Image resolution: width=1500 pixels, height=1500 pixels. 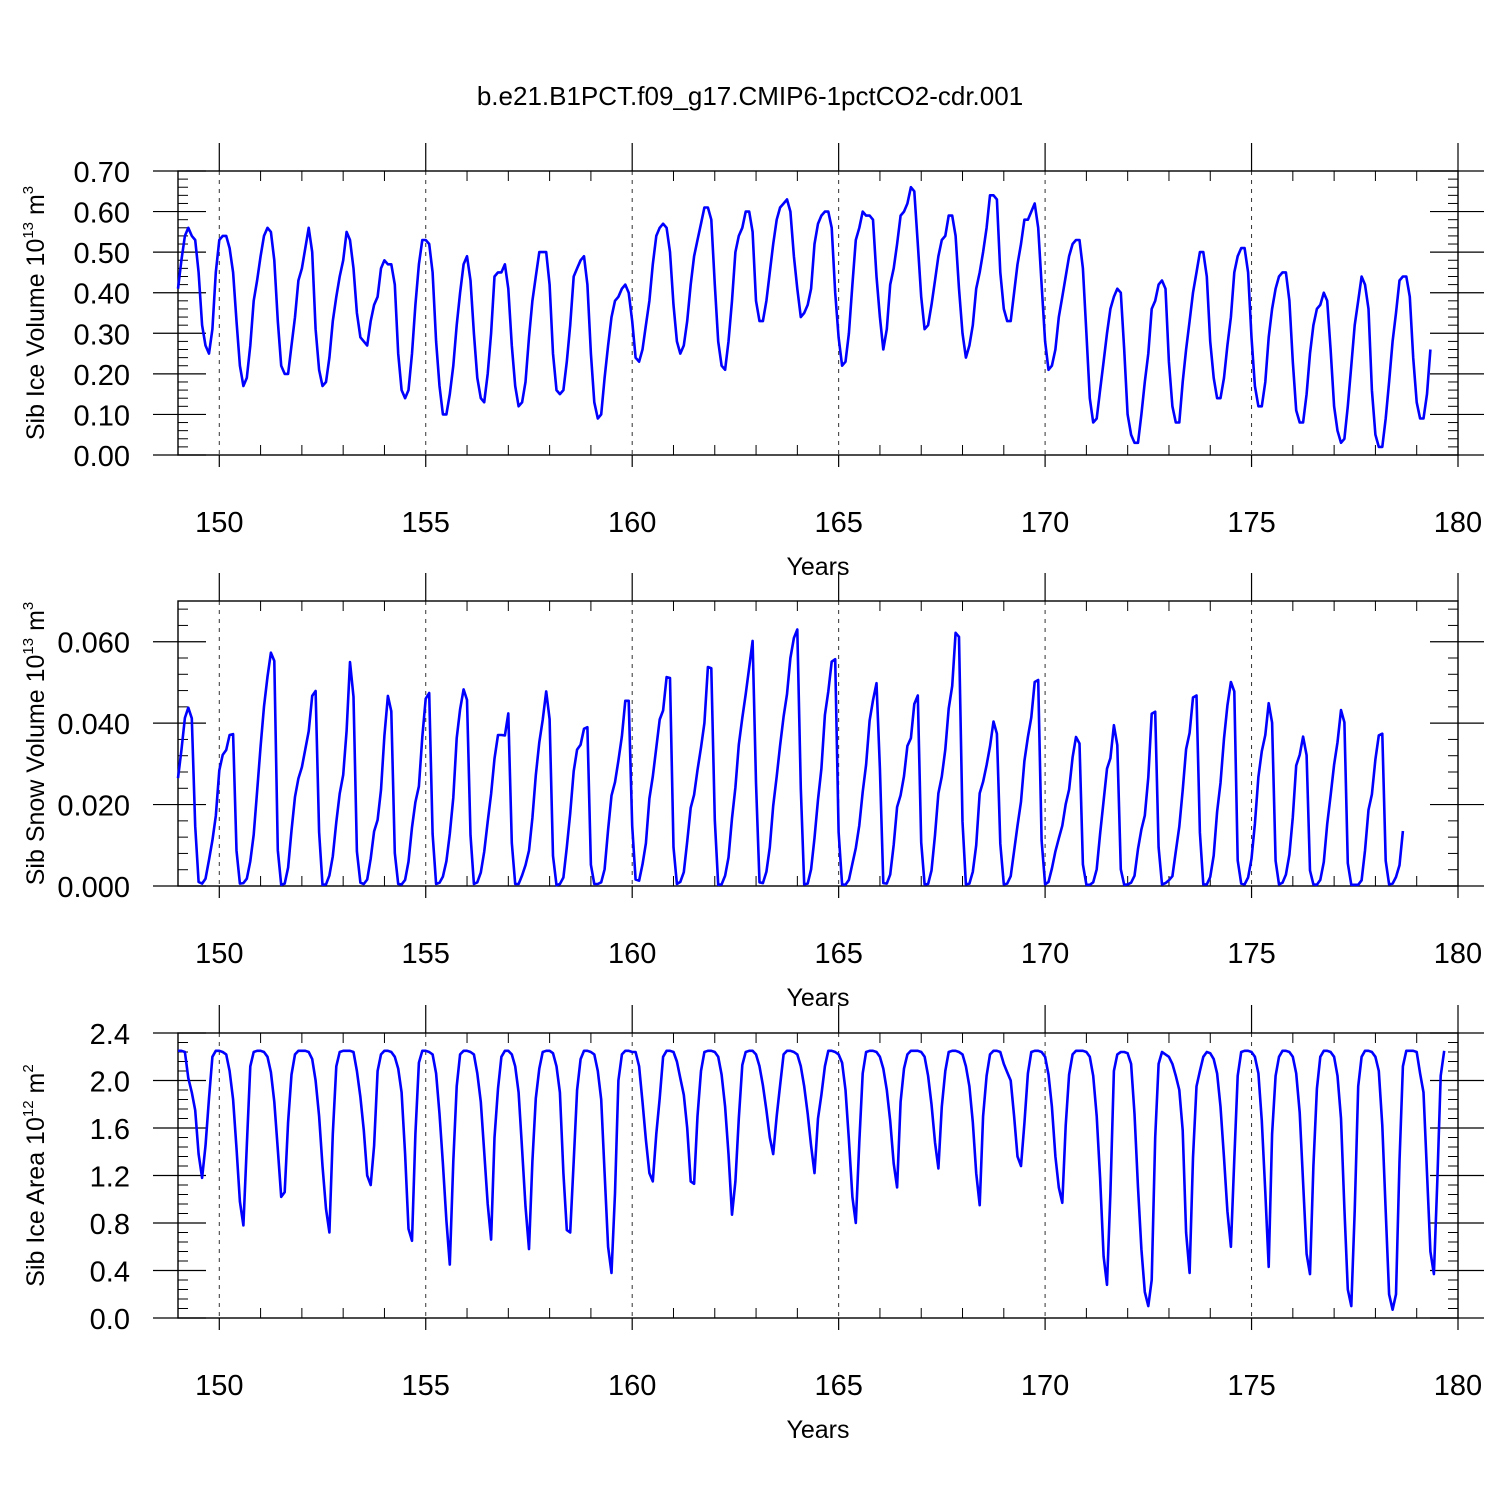 What do you see at coordinates (28, 646) in the screenshot?
I see `chart-2-y-axis-title-exponent: 13` at bounding box center [28, 646].